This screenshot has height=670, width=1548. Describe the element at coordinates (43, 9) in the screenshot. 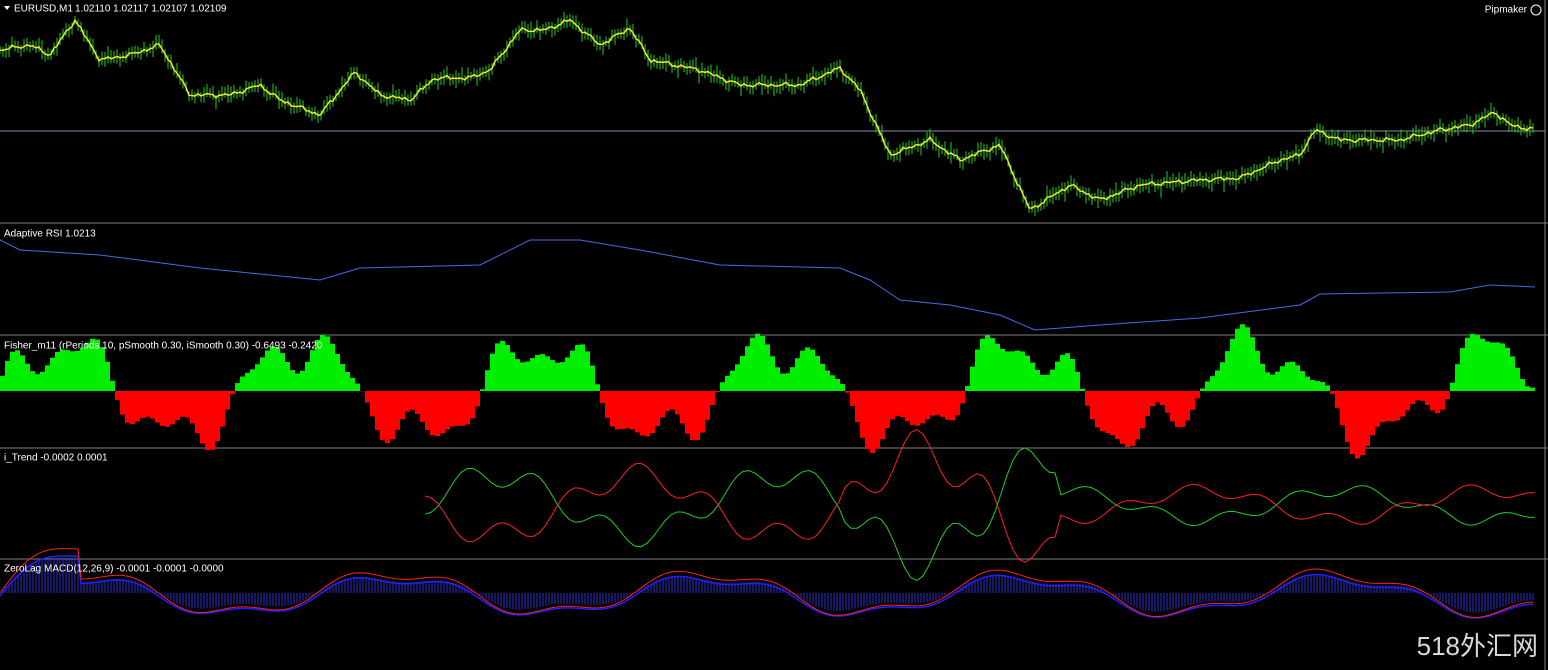

I see `symbol: EURUSD,M1` at that location.